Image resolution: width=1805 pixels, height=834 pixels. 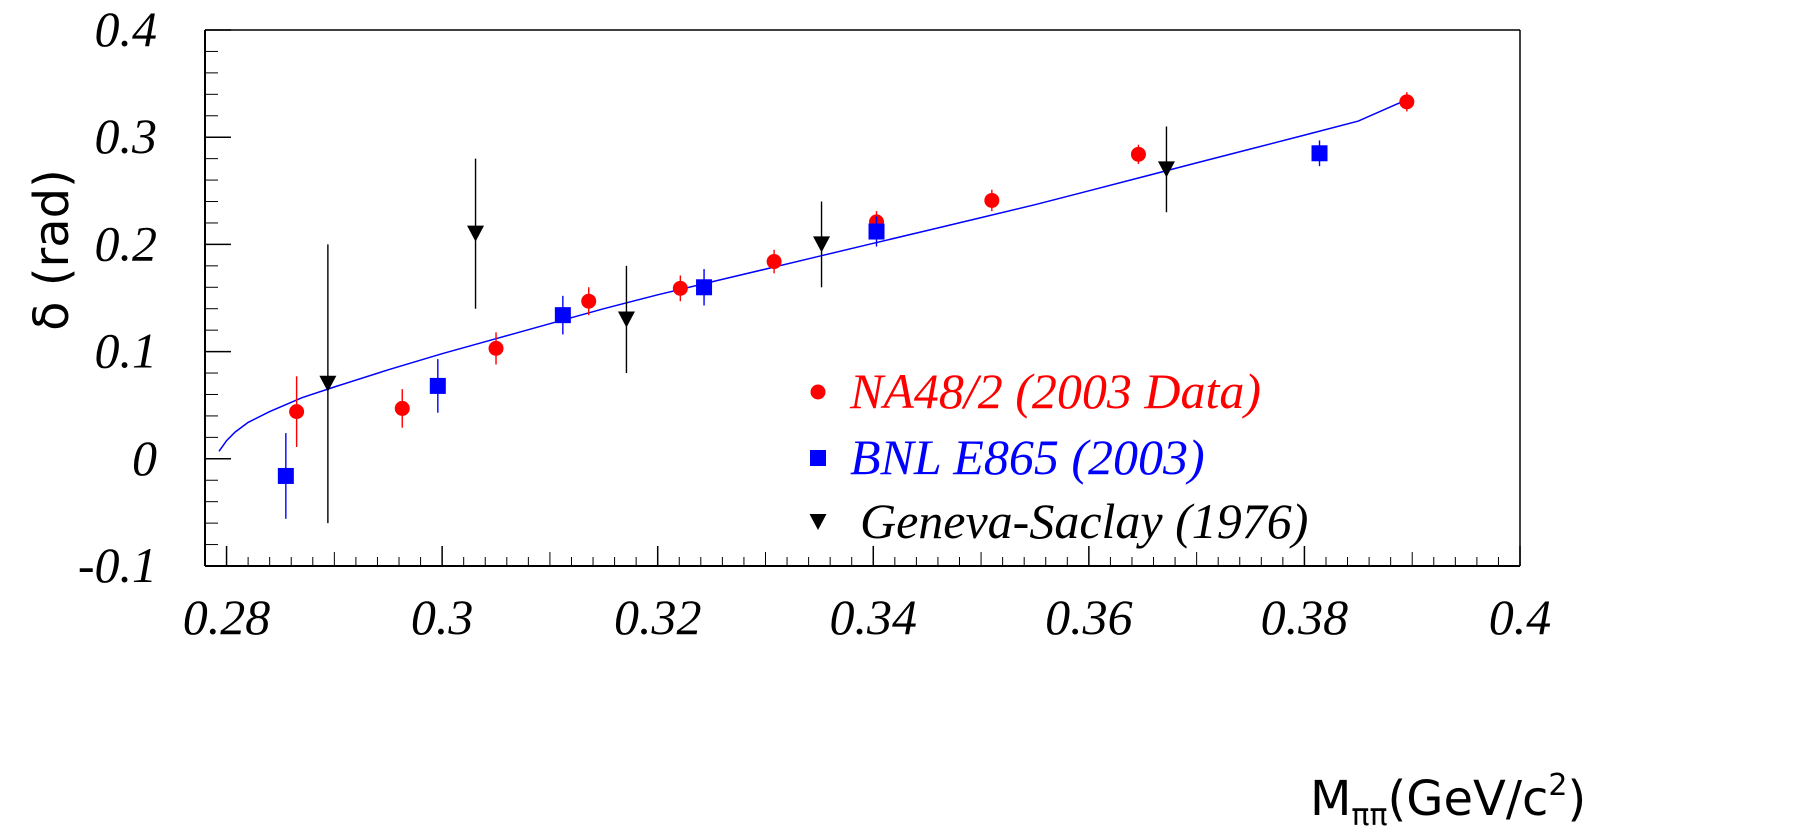 I want to click on y-tick-label: 0.4, so click(x=126, y=29).